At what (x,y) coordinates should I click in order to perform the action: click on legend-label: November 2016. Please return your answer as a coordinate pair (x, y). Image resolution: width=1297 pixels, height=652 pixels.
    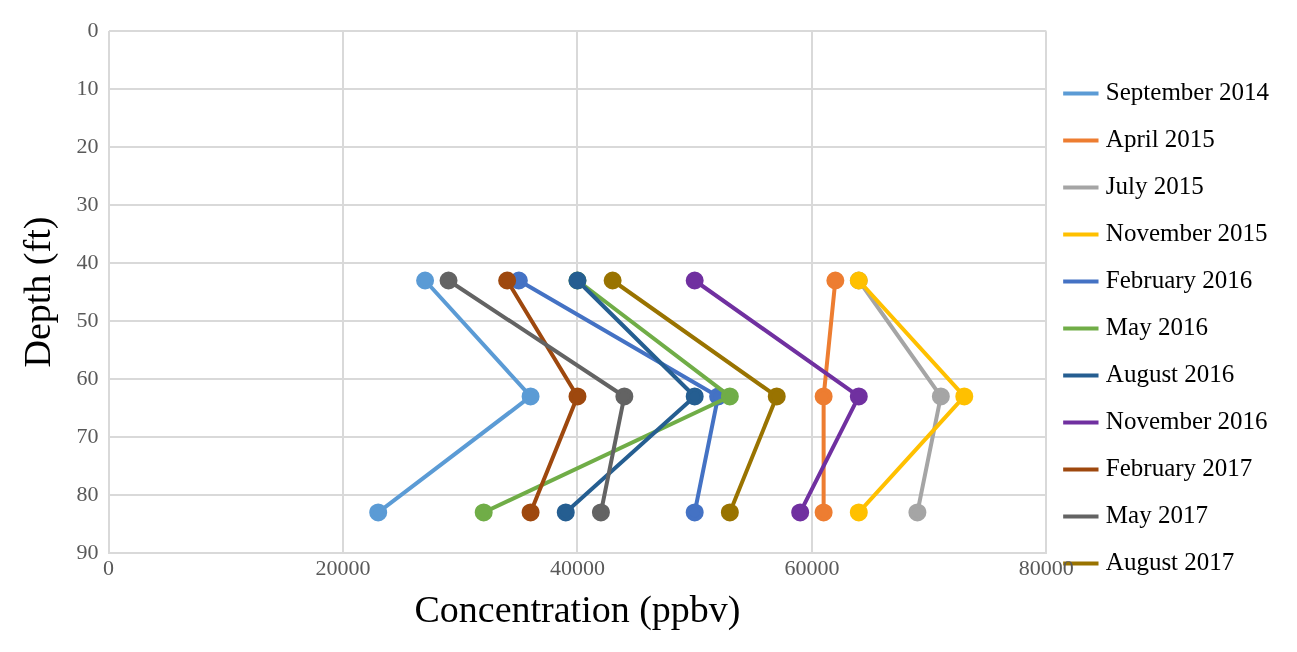
    Looking at the image, I should click on (1186, 421).